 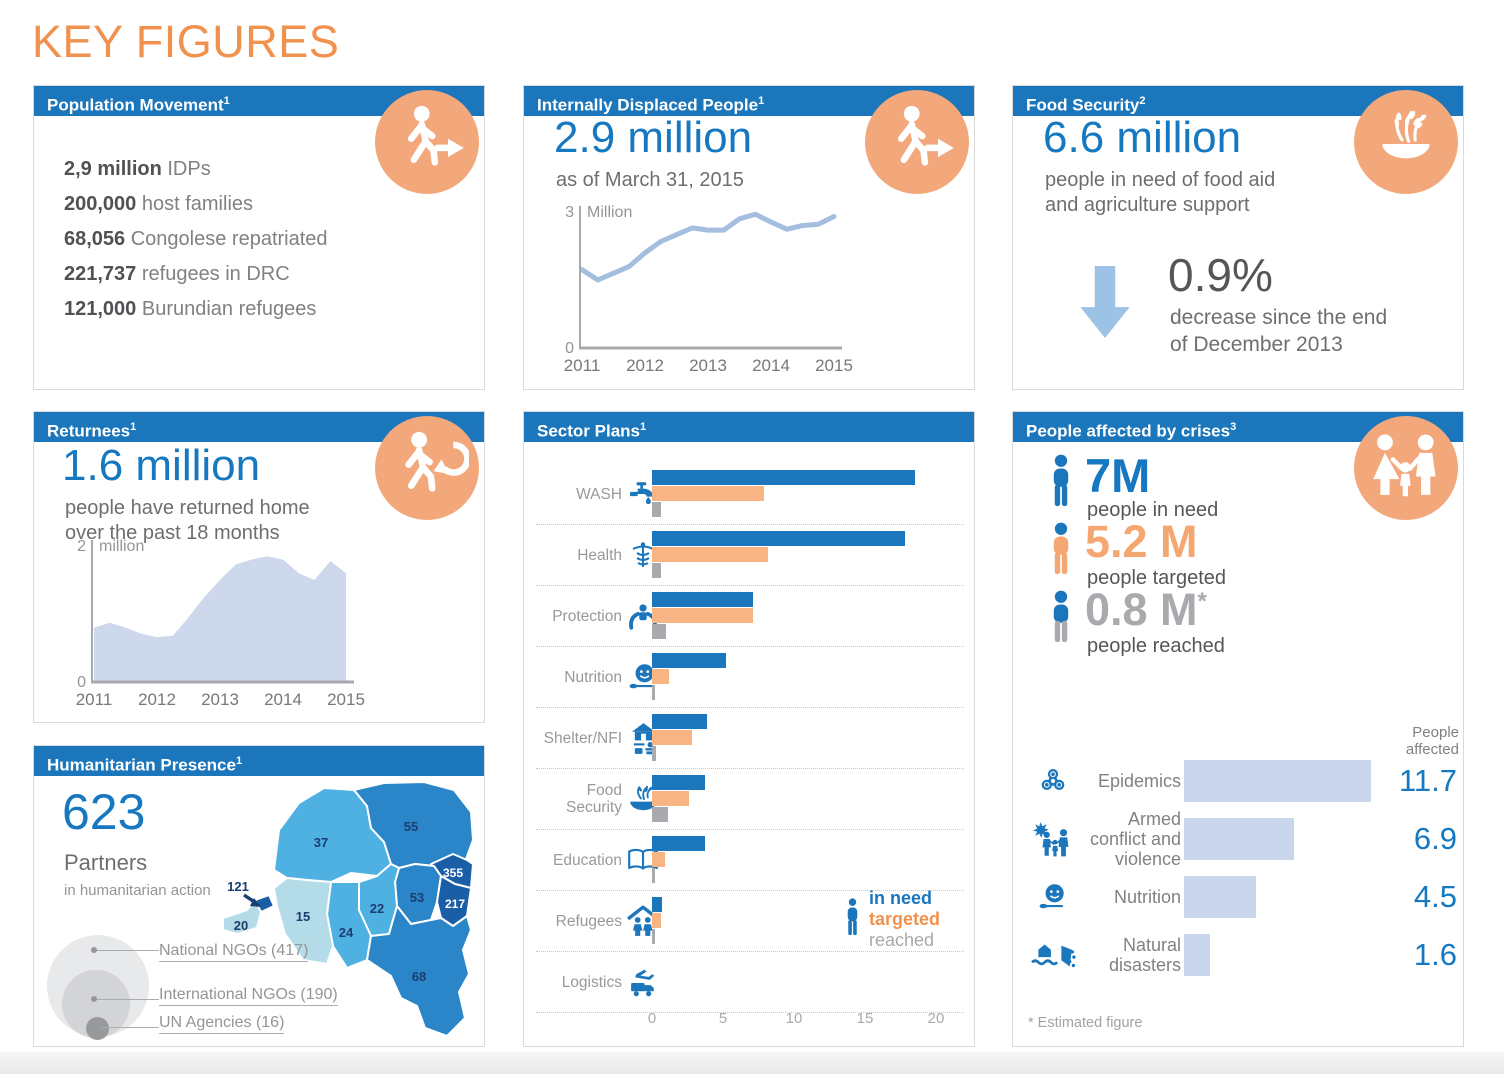 What do you see at coordinates (750, 799) in the screenshot?
I see `sector-row: Food Security` at bounding box center [750, 799].